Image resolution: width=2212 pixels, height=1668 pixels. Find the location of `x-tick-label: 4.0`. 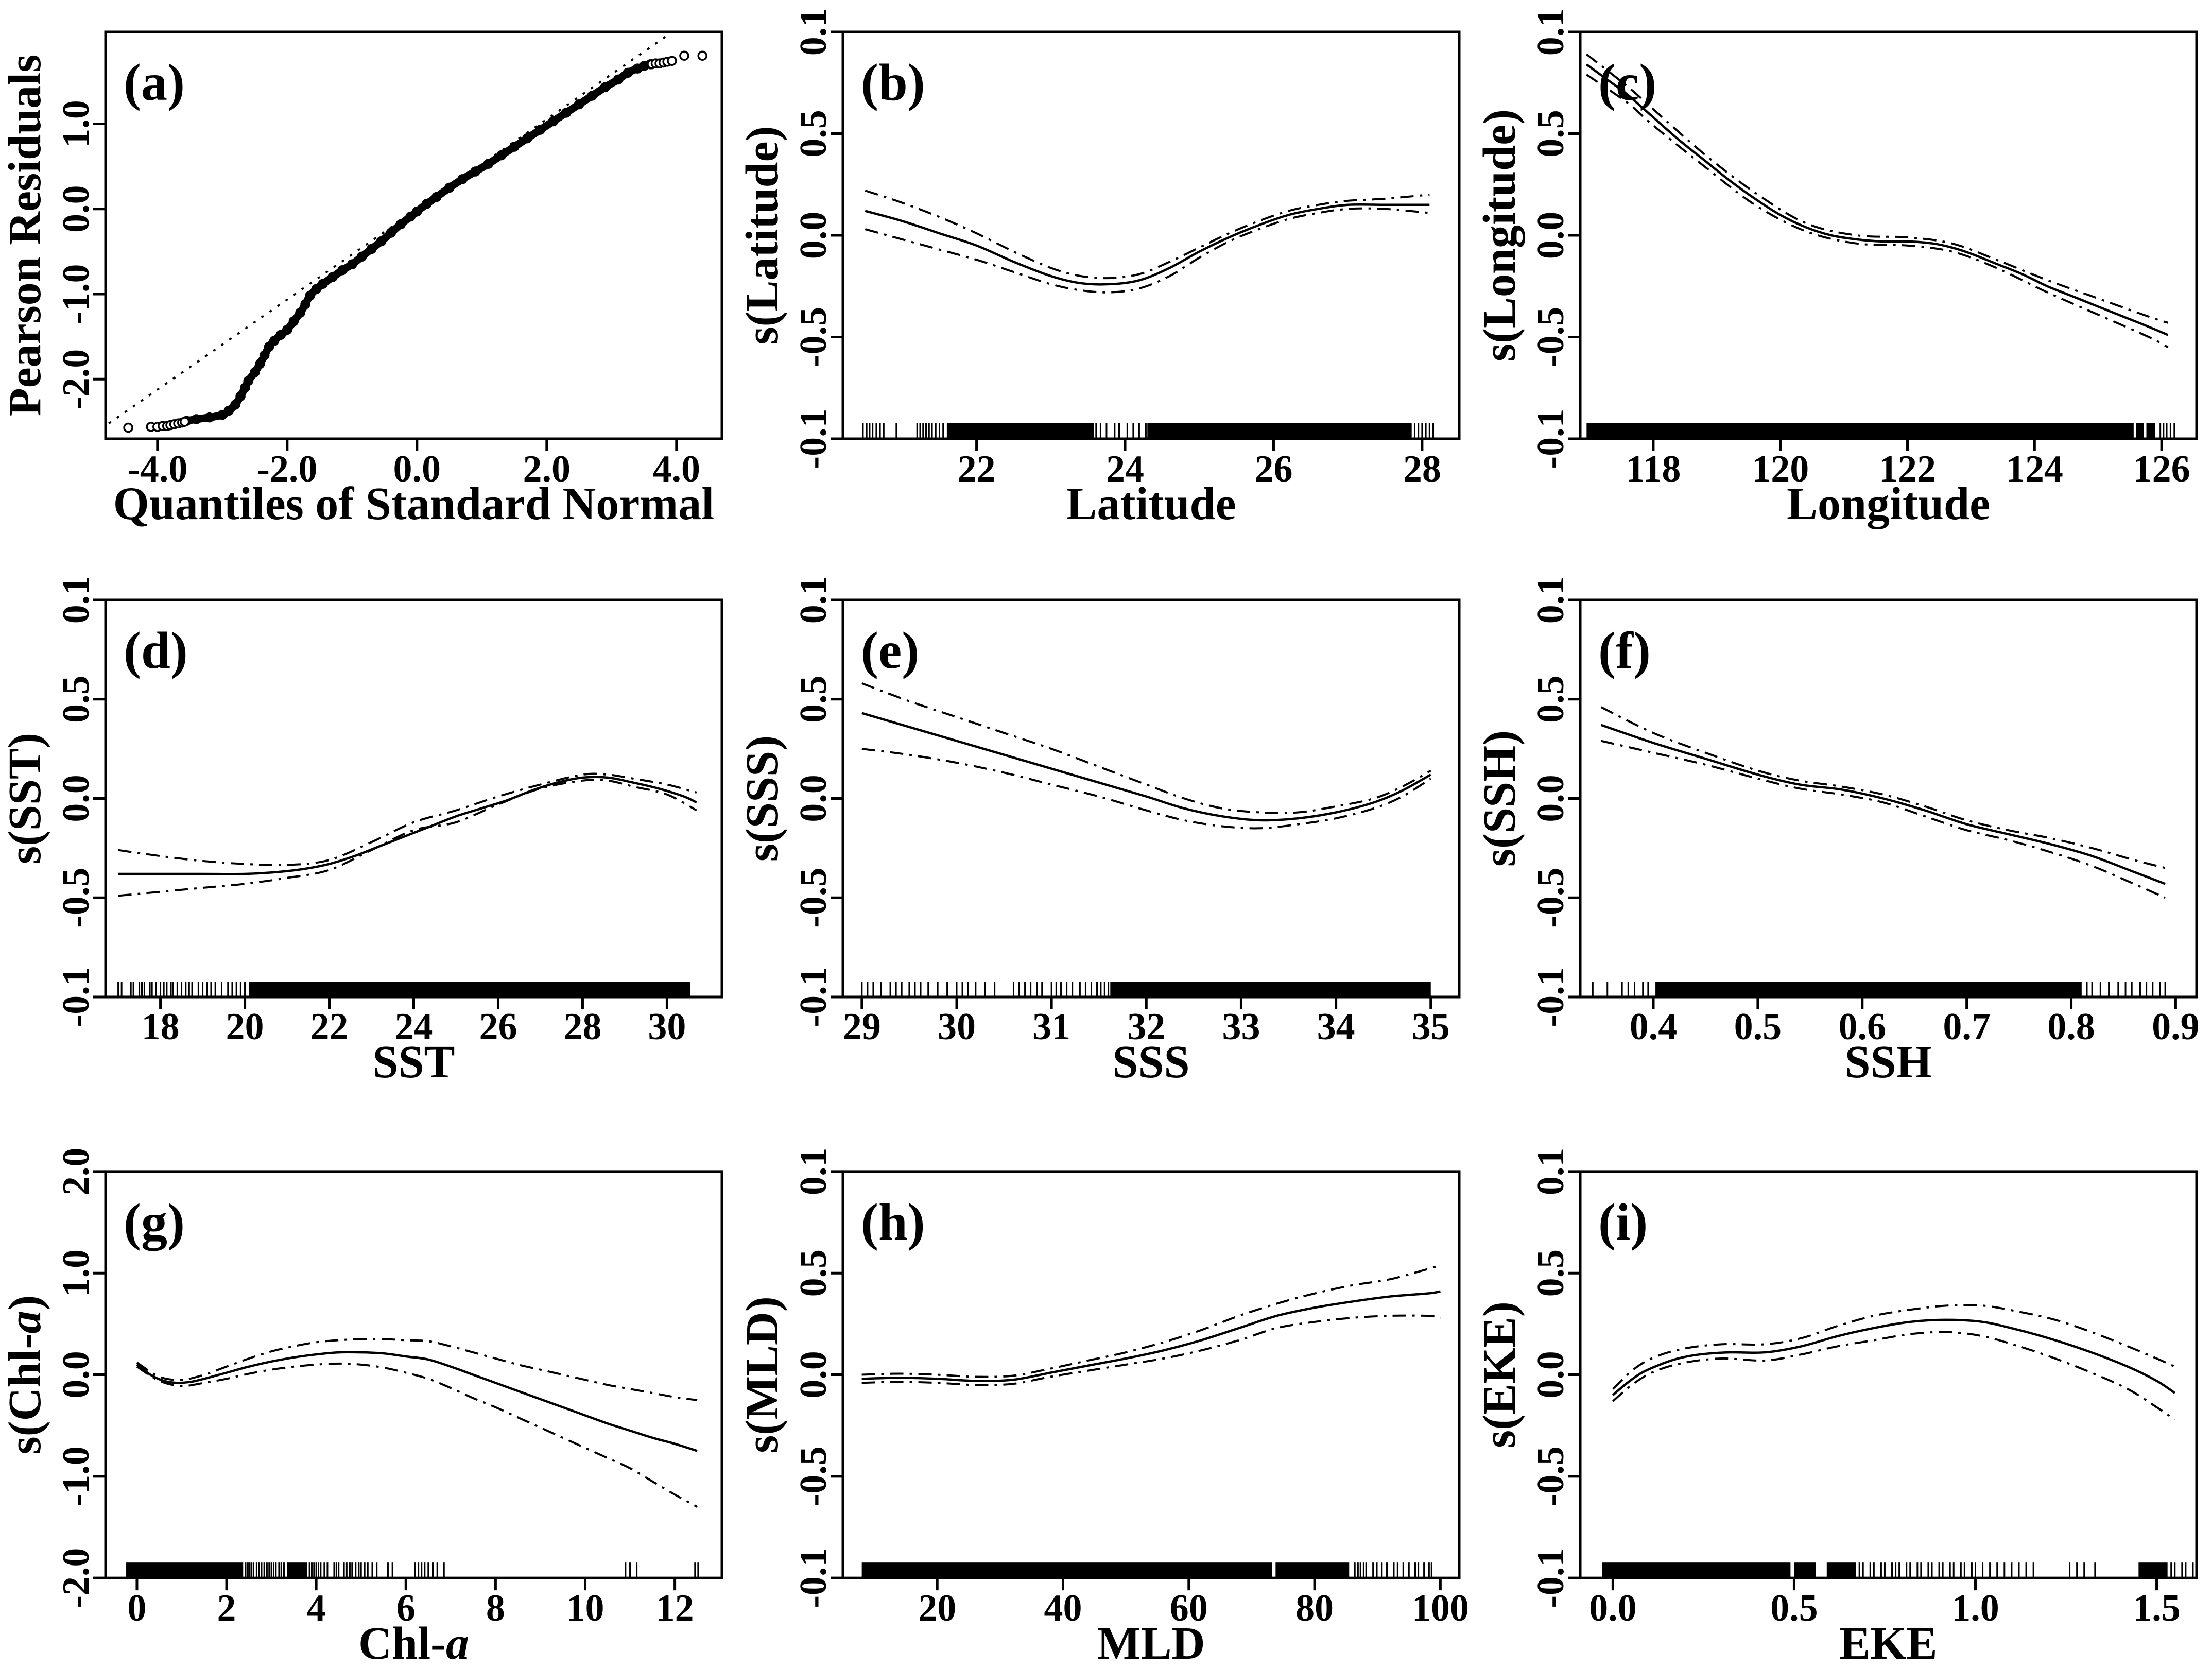

x-tick-label: 4.0 is located at coordinates (677, 469).